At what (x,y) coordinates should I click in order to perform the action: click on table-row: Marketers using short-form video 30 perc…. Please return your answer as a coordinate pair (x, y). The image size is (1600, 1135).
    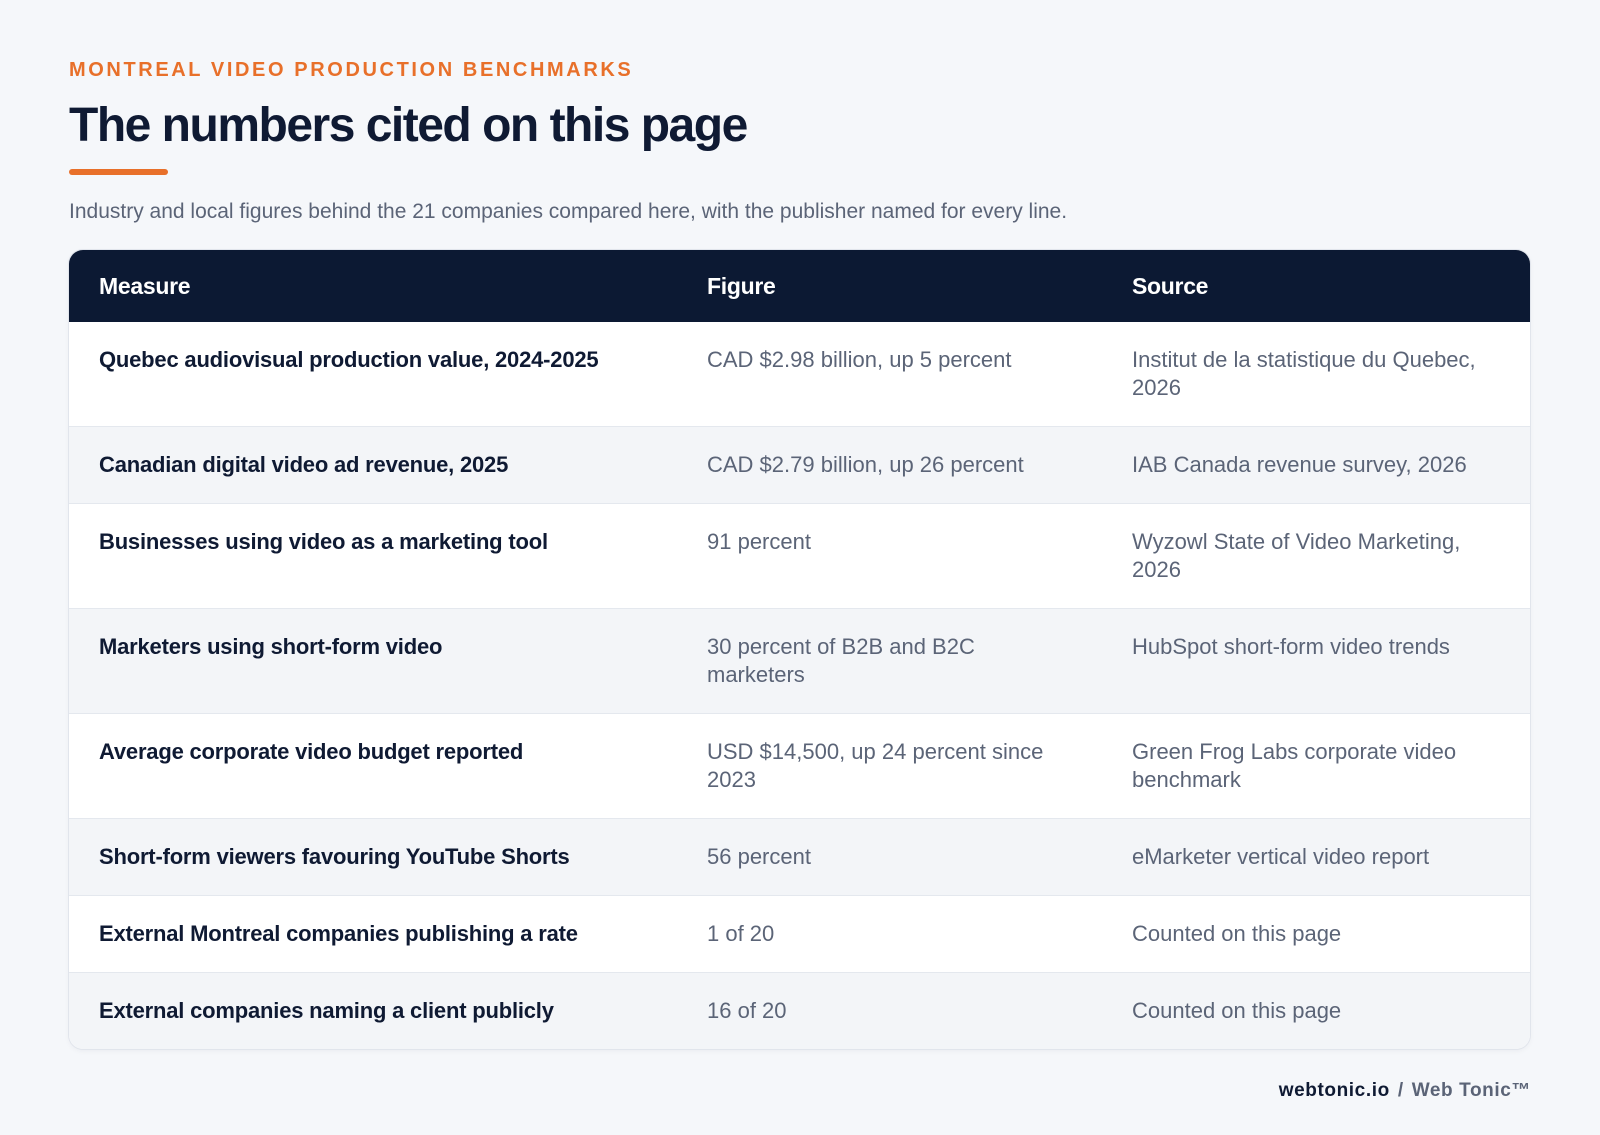
    Looking at the image, I should click on (799, 661).